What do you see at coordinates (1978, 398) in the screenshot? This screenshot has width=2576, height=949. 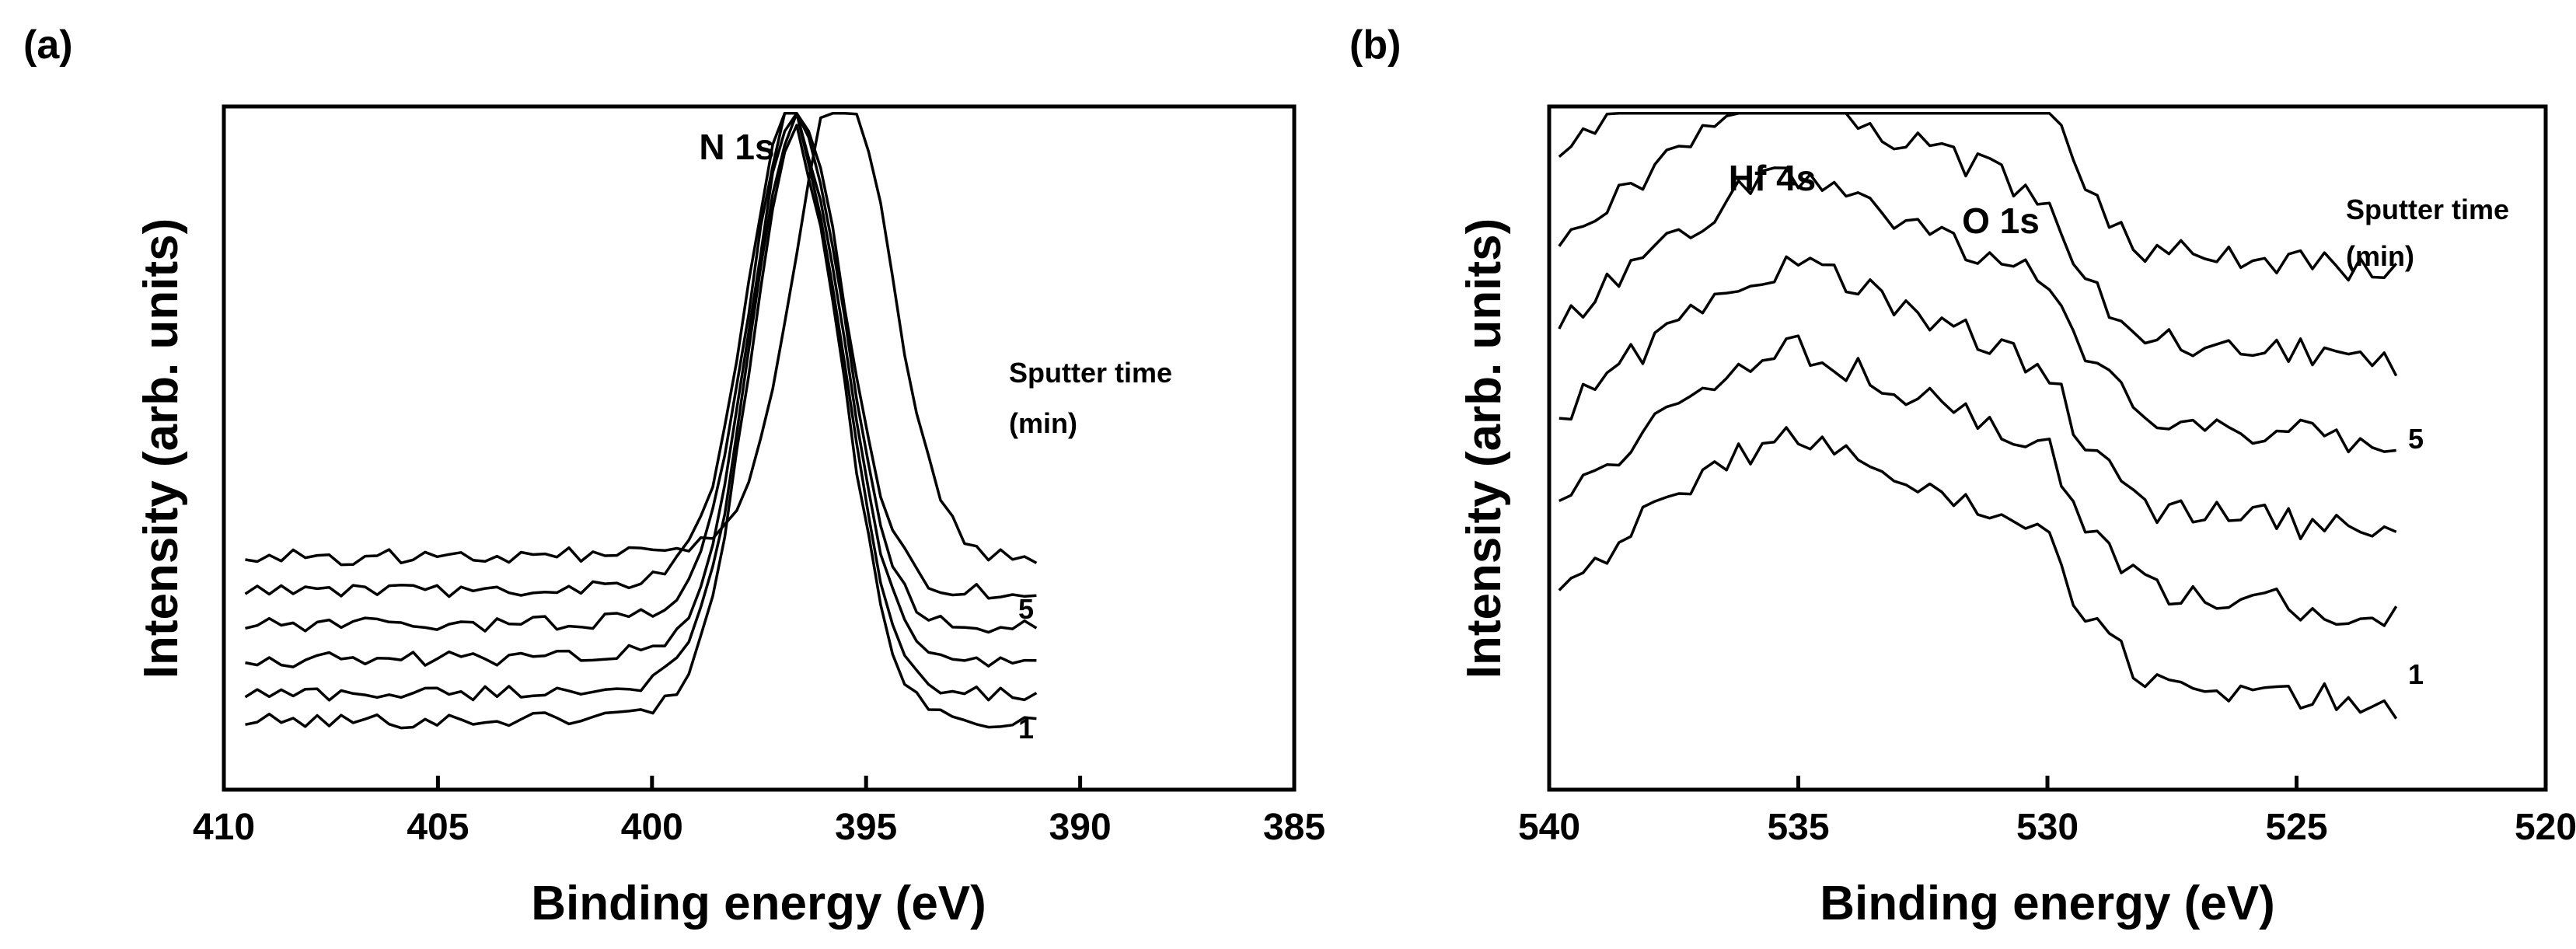 I see `panel-b-curve-3-min` at bounding box center [1978, 398].